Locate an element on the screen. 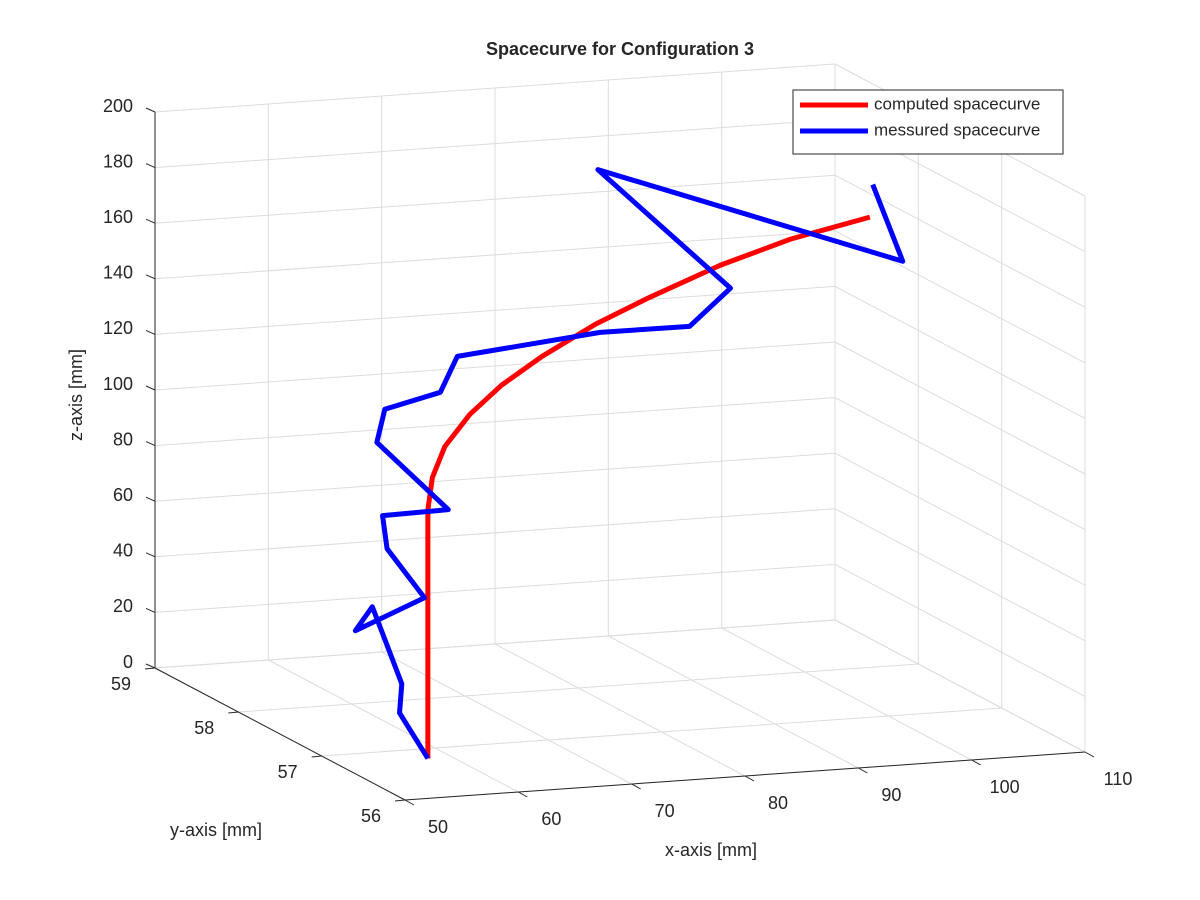 The width and height of the screenshot is (1200, 900). axis-line is located at coordinates (280, 734).